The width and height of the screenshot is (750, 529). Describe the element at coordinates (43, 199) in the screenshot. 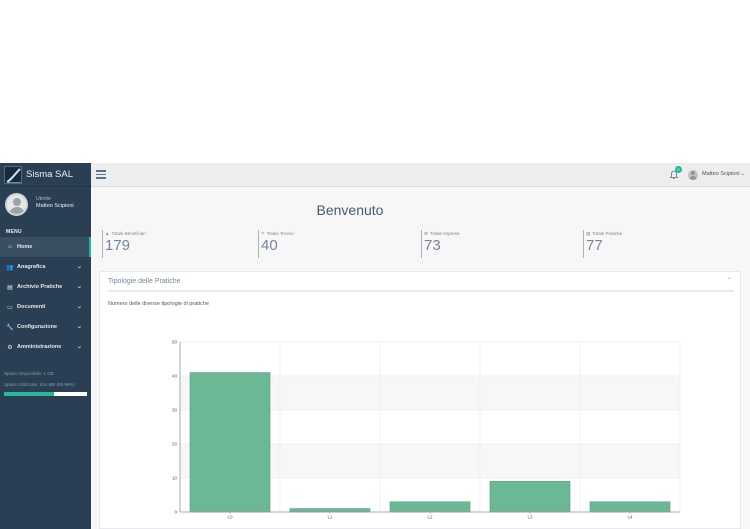

I see `profile-role: Utente` at that location.